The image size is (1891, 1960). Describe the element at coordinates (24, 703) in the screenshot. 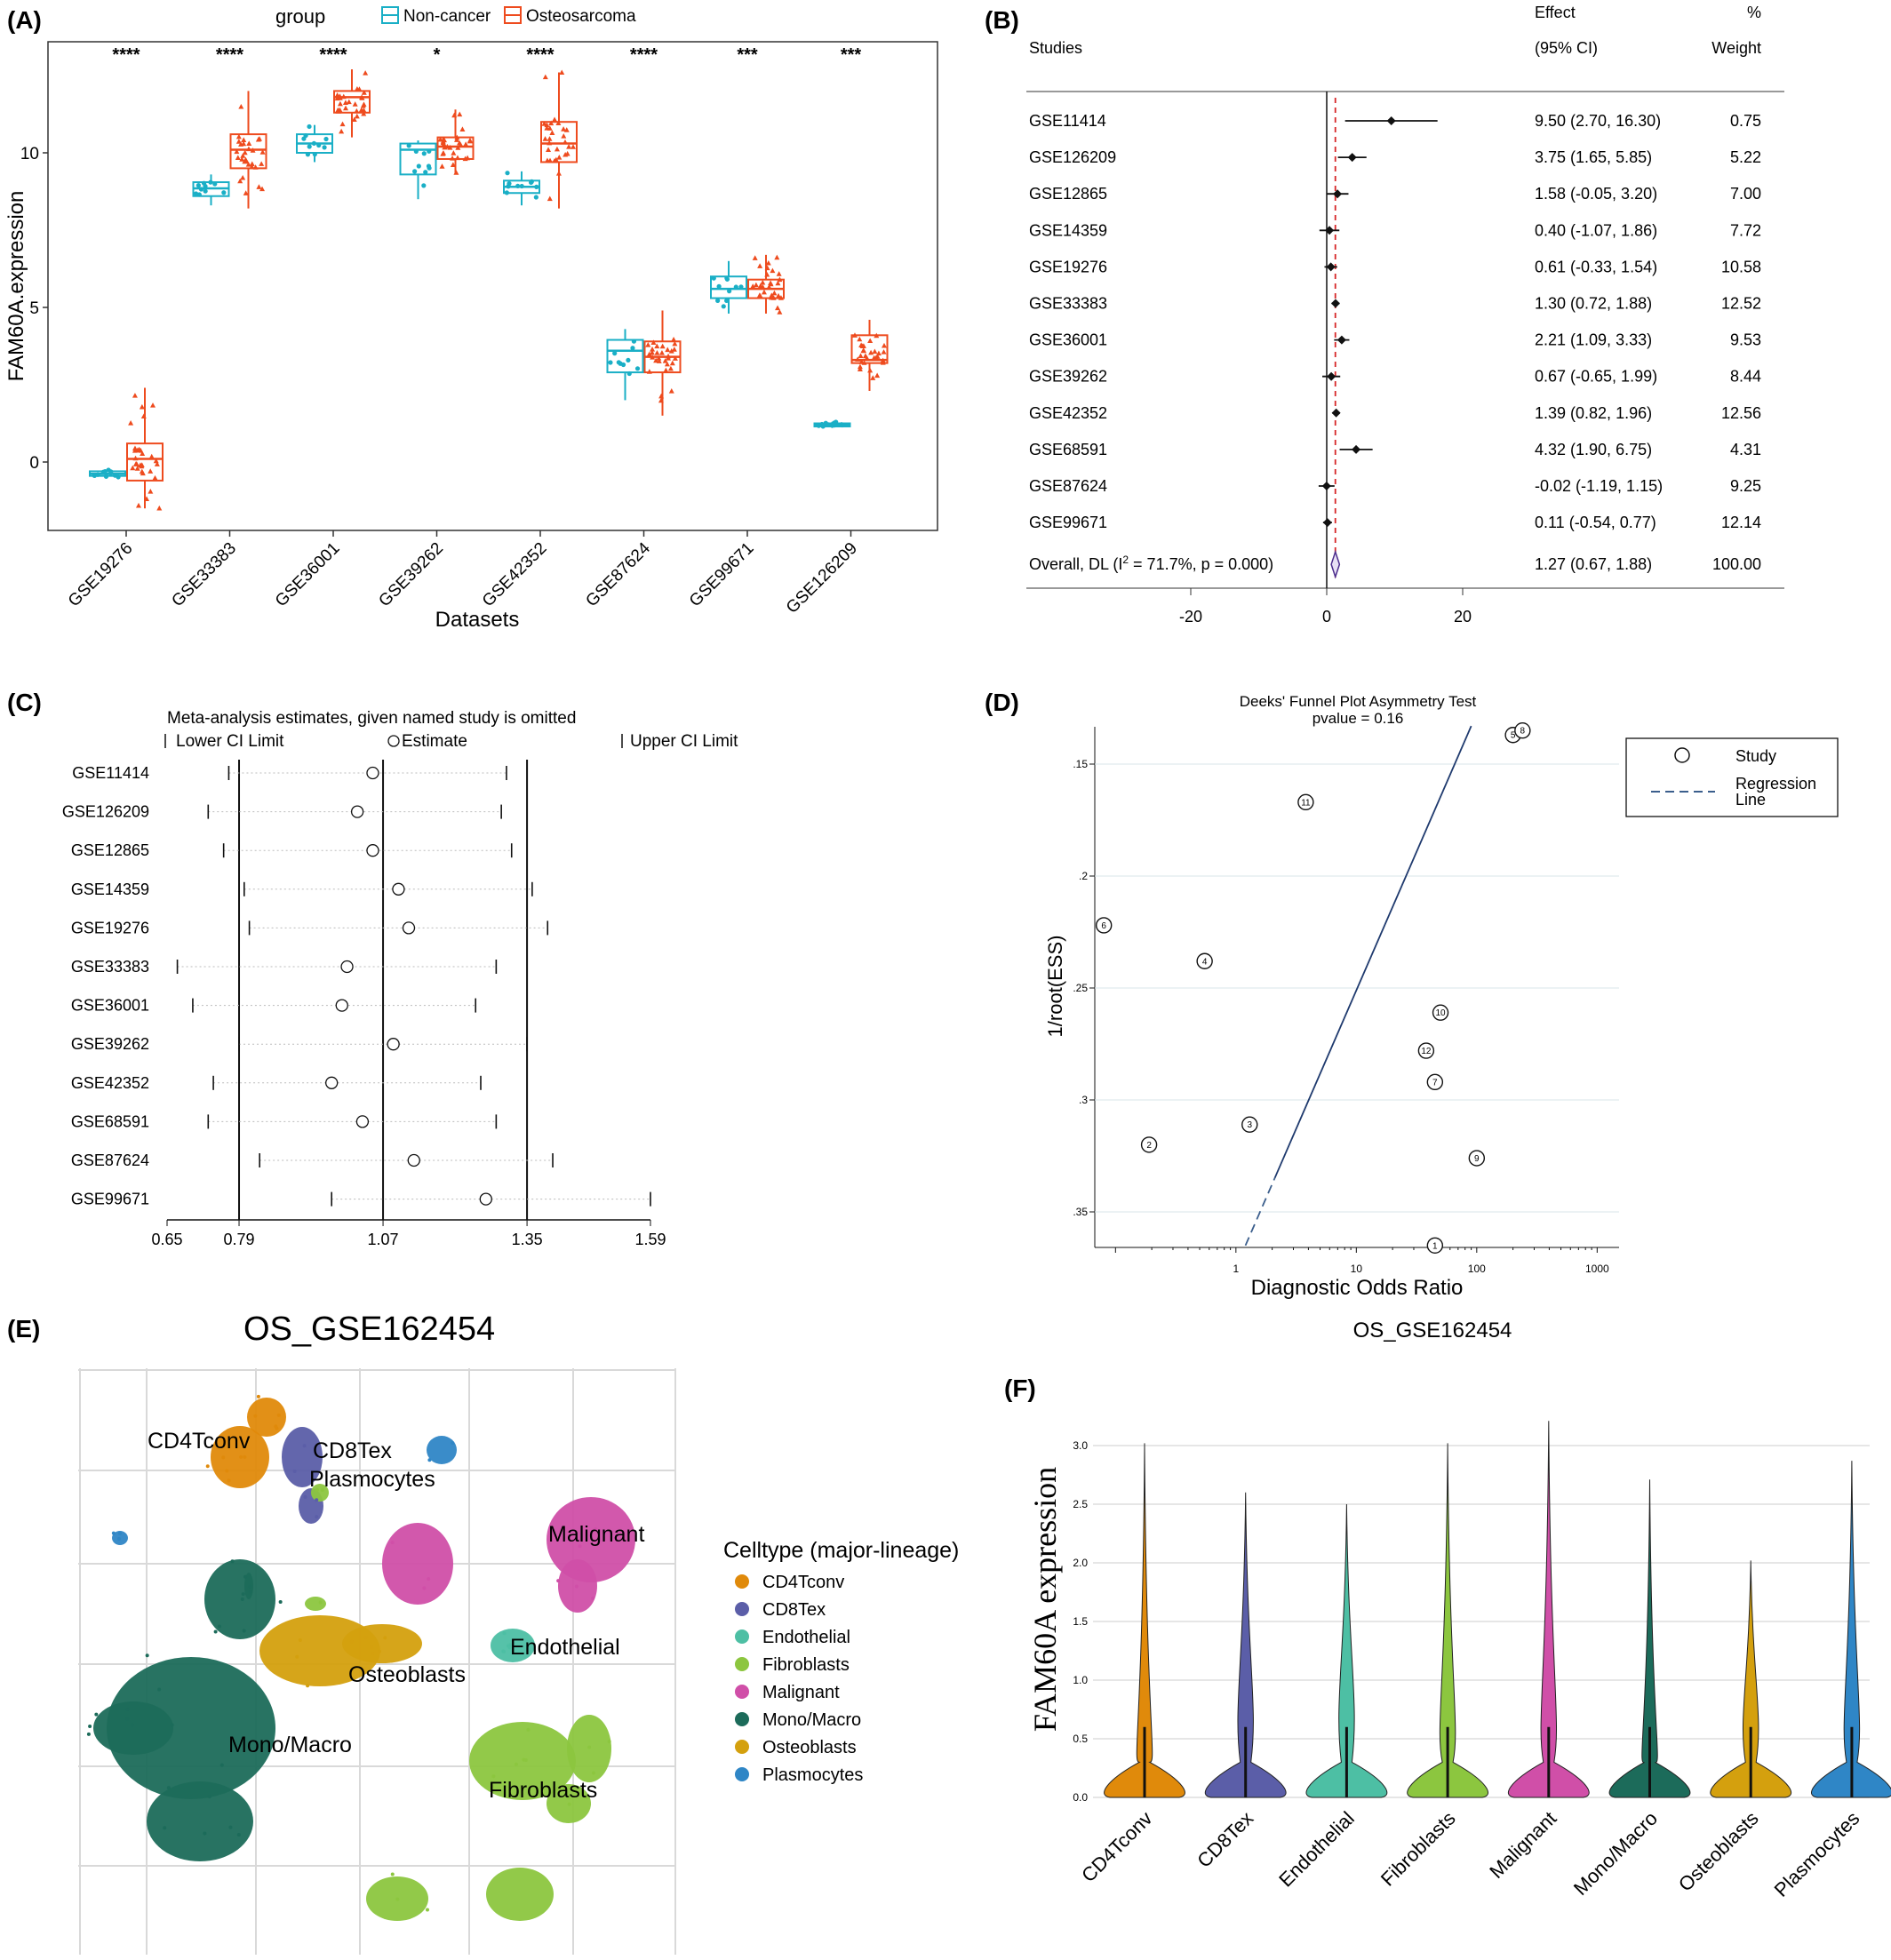

I see `panel-label-c: (C)` at that location.